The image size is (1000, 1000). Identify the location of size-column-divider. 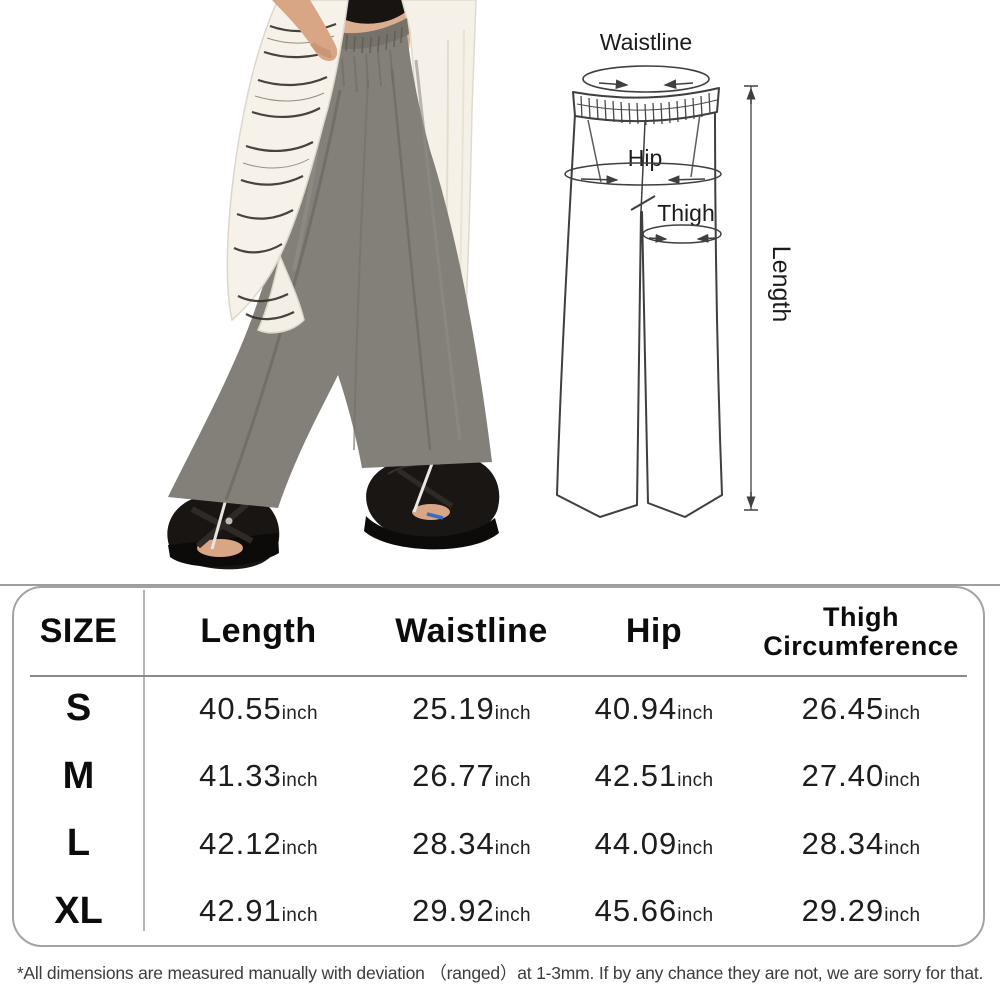
(144, 760).